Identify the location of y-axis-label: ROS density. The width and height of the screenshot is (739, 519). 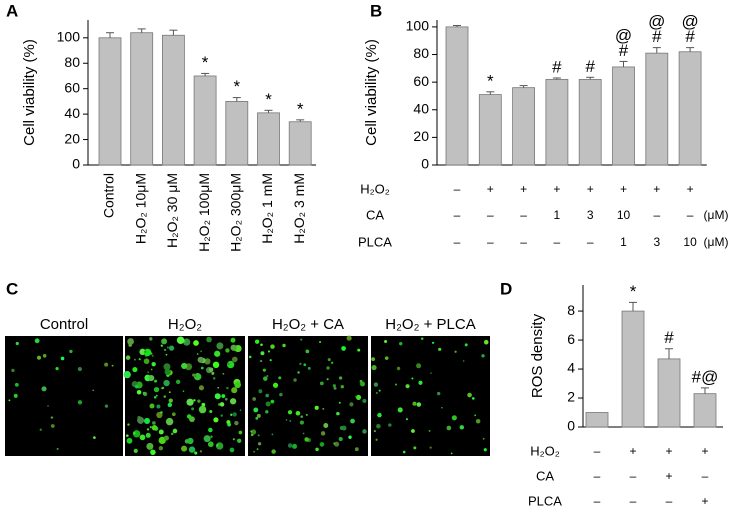
(537, 355).